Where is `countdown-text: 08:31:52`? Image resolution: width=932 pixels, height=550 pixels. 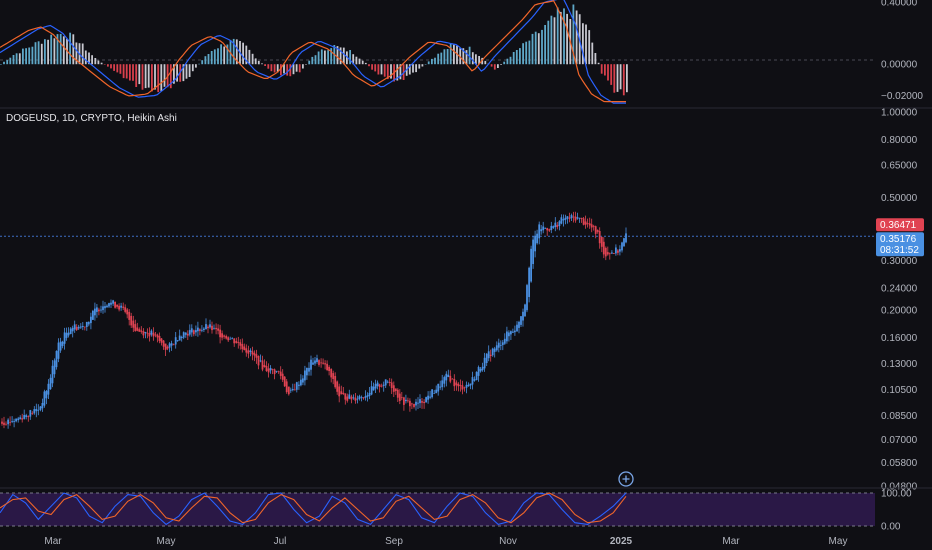 countdown-text: 08:31:52 is located at coordinates (899, 250).